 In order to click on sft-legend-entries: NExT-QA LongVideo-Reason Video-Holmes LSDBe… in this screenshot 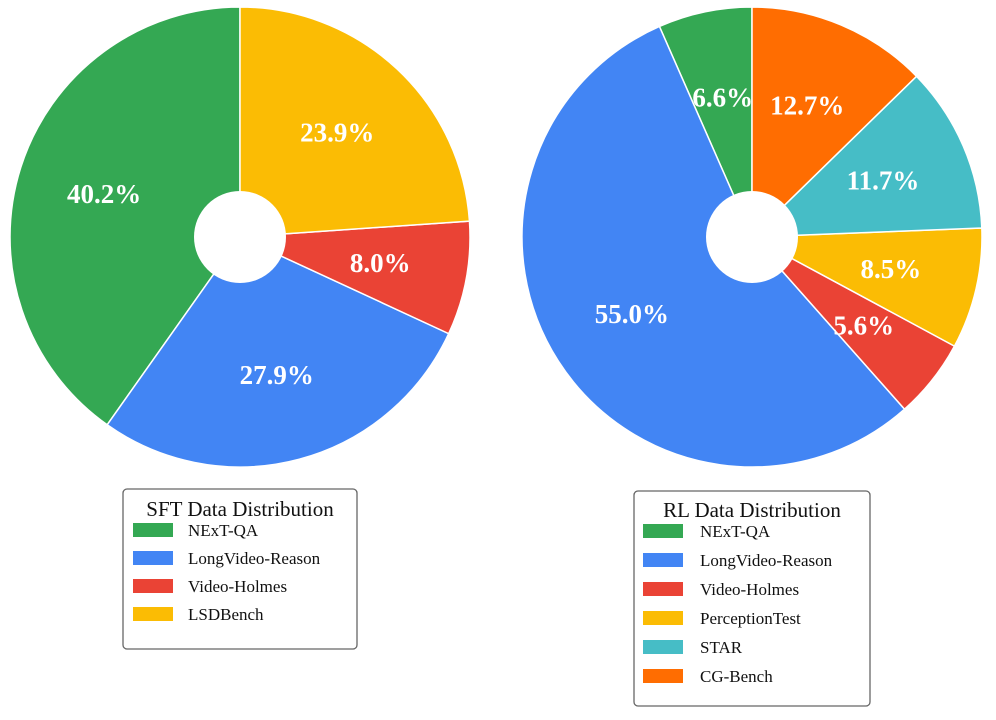, I will do `click(227, 572)`.